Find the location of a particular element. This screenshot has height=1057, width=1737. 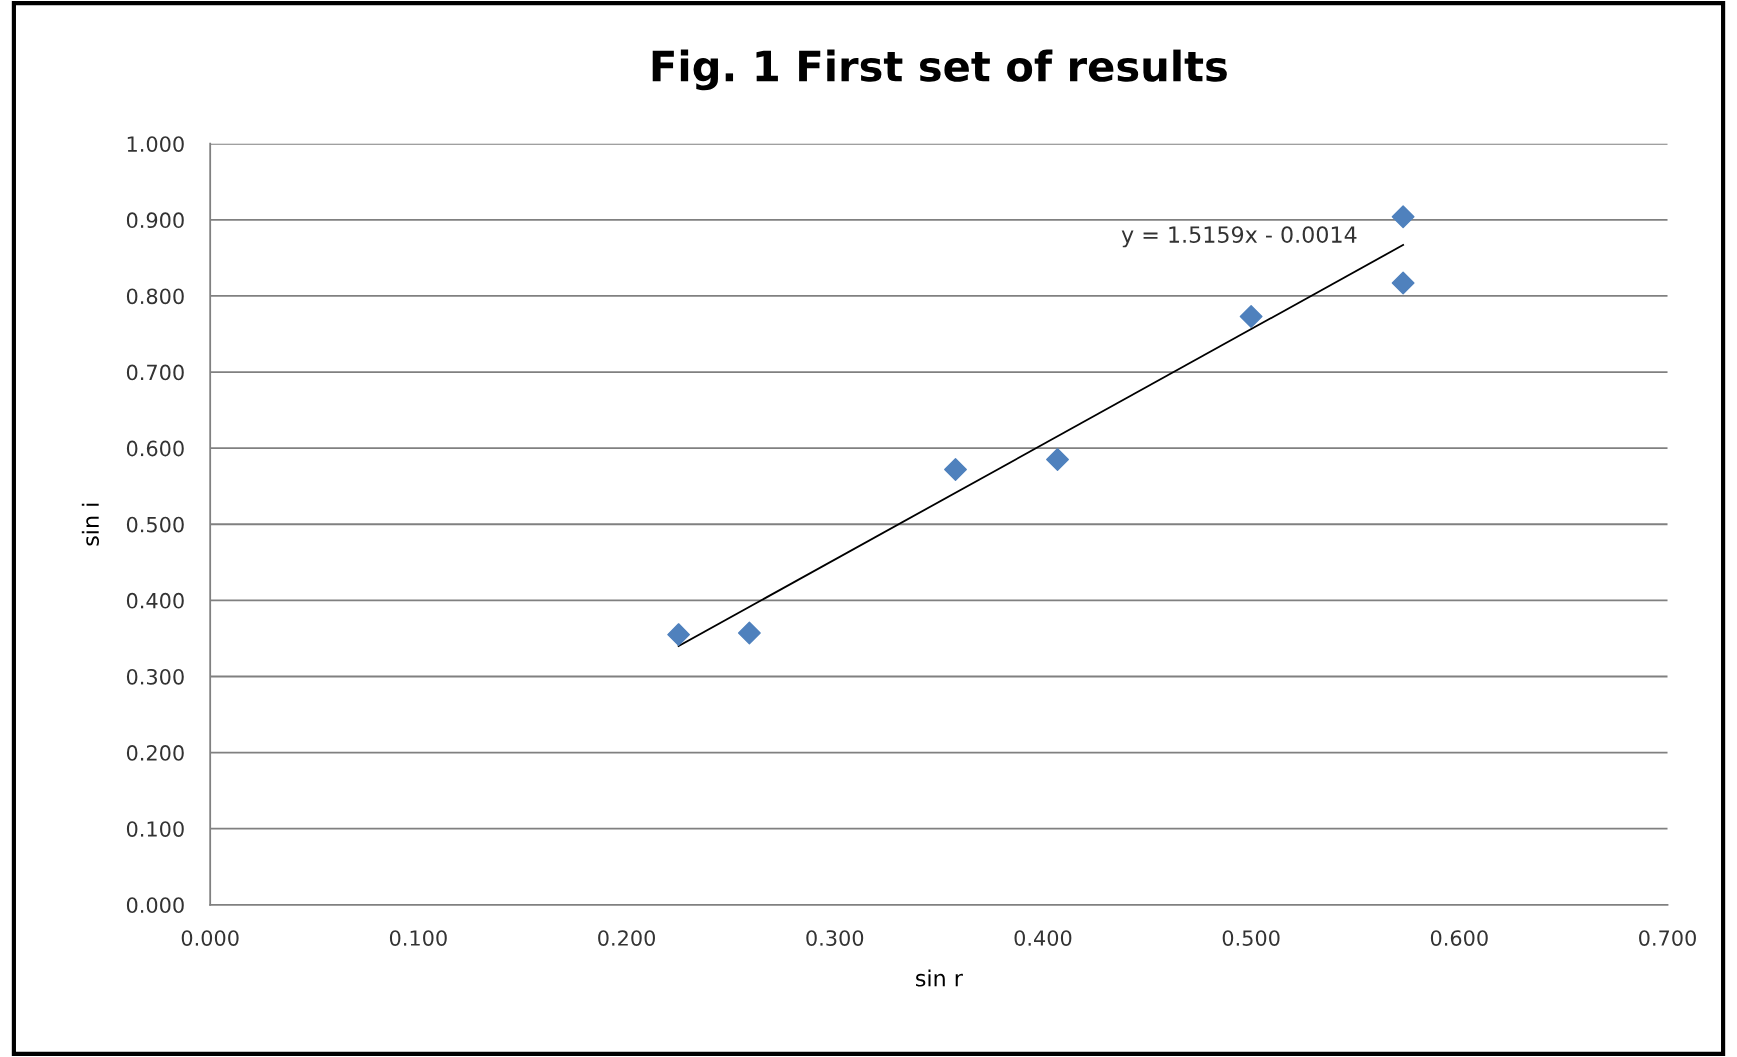

x-axis-title: sin r is located at coordinates (939, 978).